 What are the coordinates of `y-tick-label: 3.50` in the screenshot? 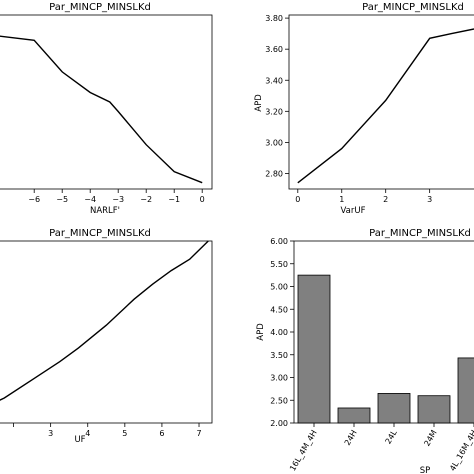 It's located at (279, 355).